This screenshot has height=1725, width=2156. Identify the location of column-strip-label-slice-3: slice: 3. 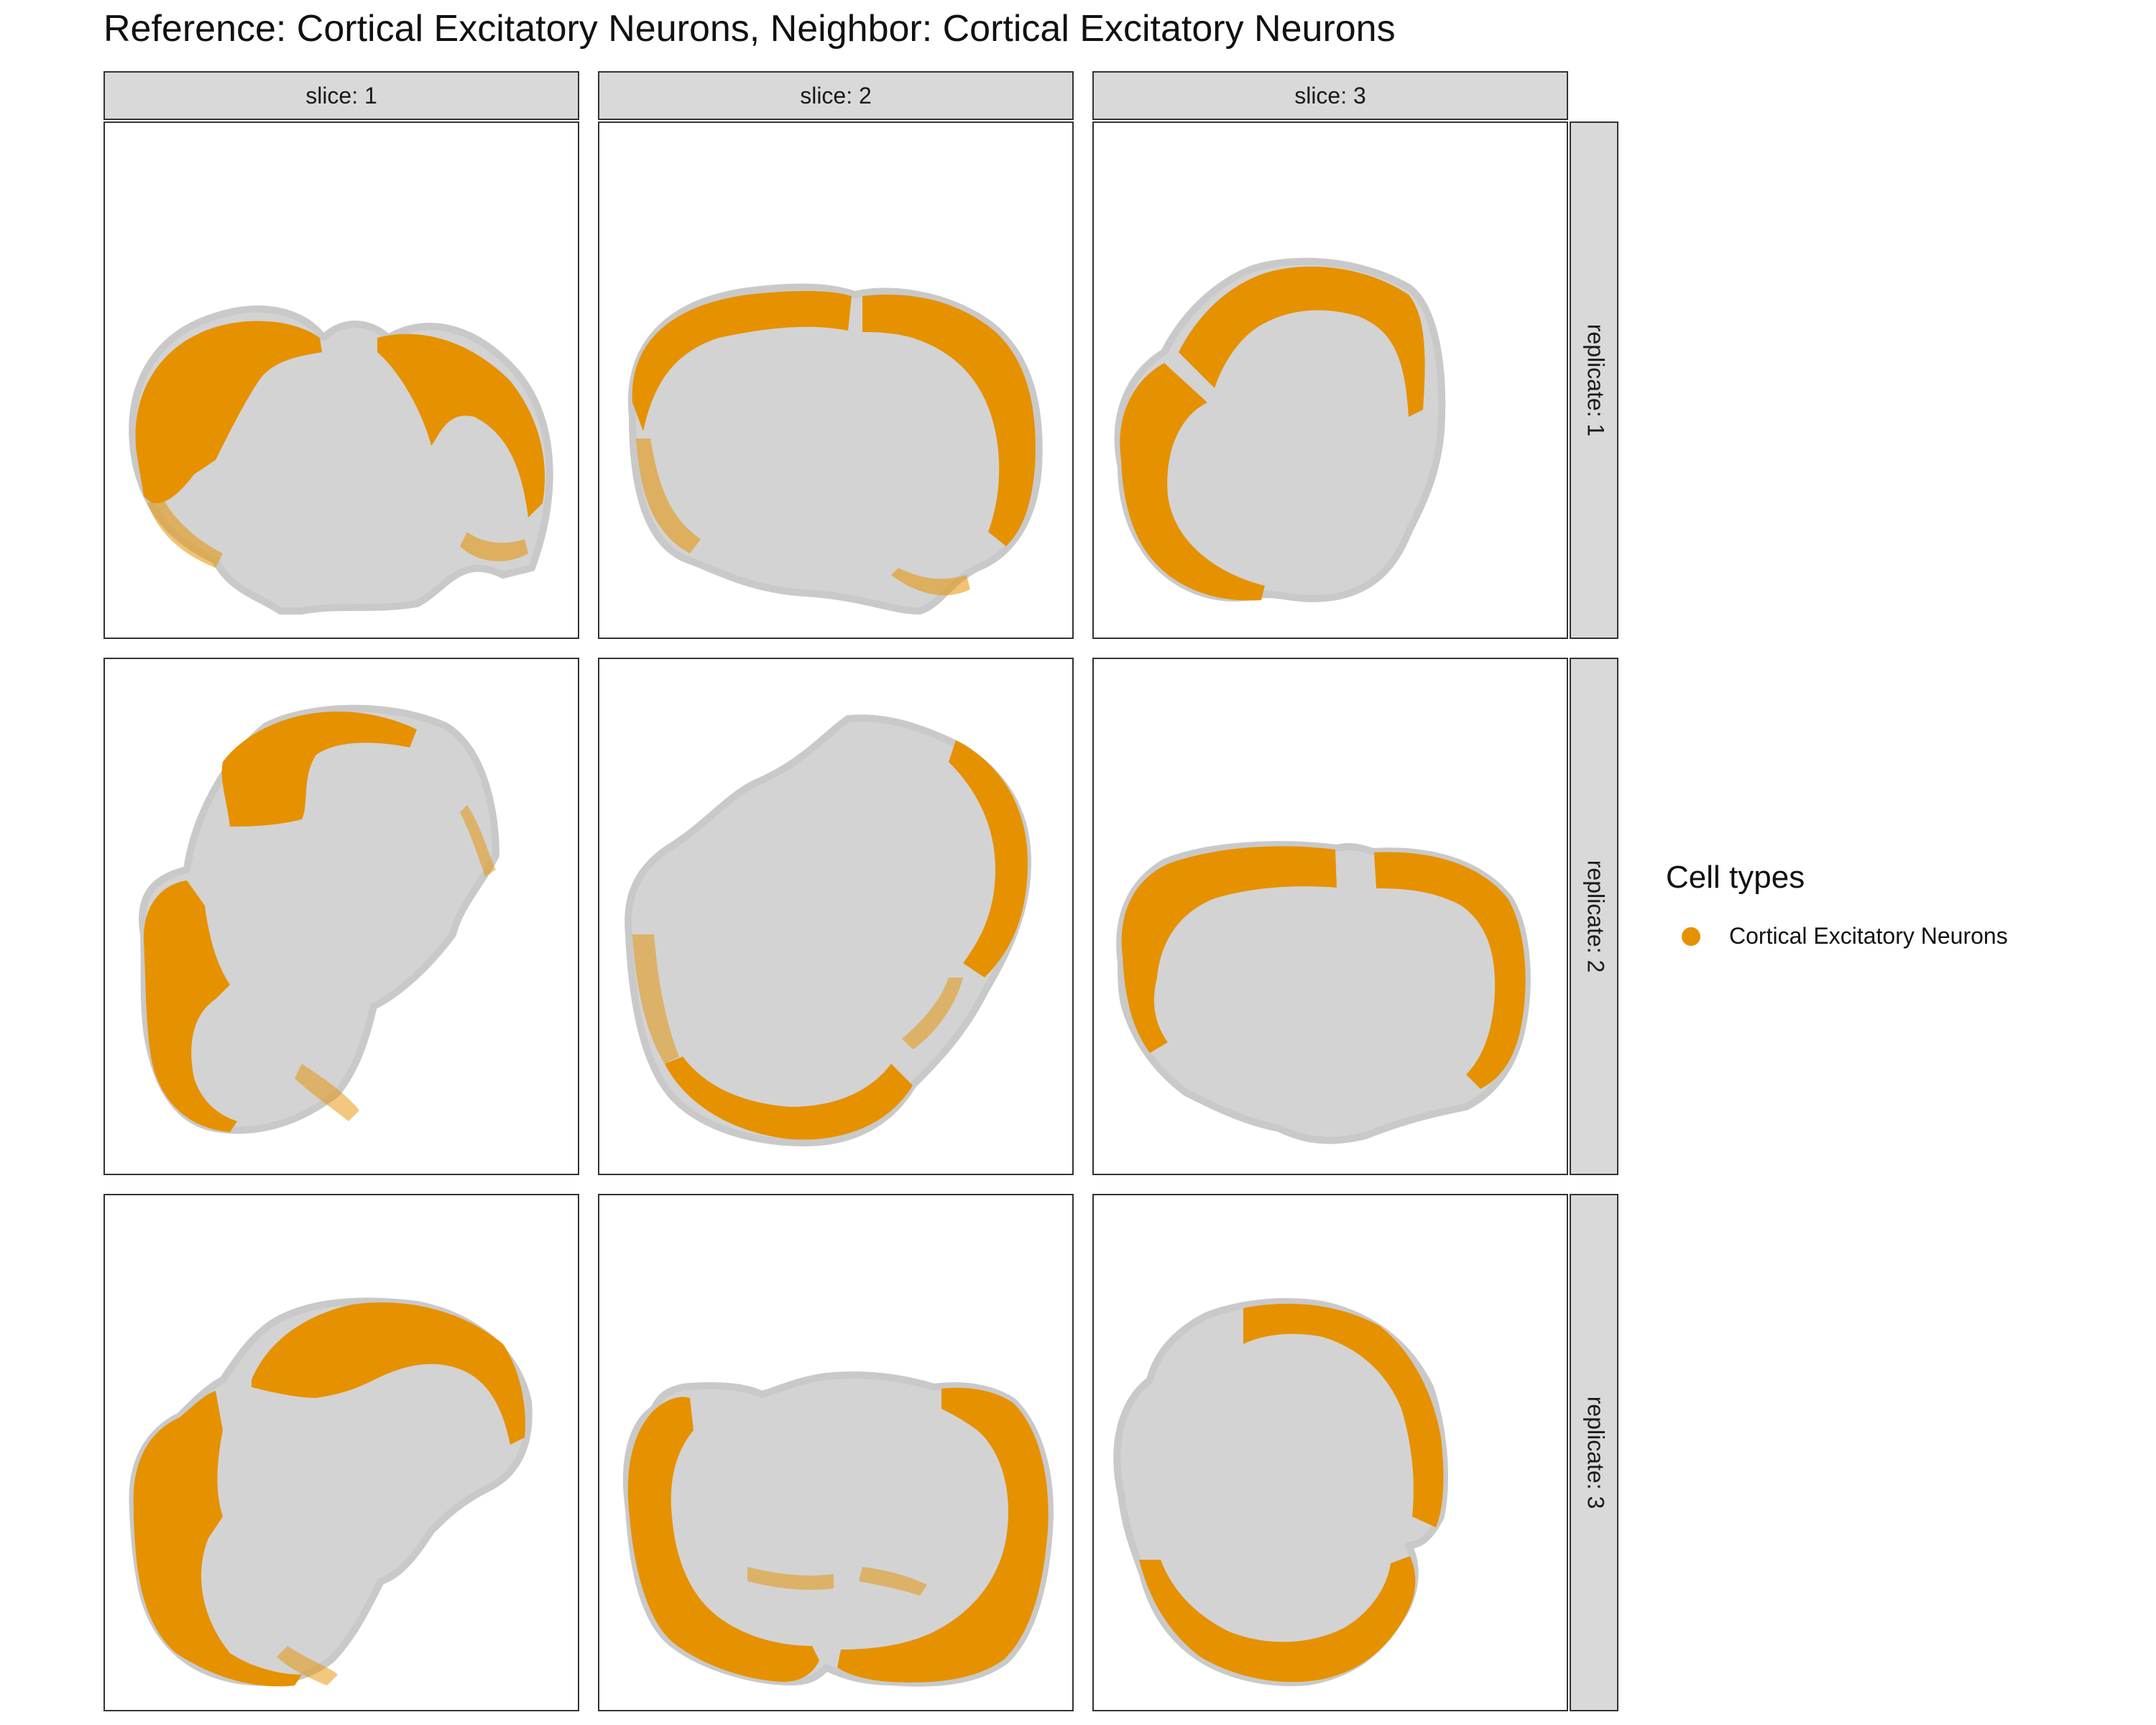
(1330, 96).